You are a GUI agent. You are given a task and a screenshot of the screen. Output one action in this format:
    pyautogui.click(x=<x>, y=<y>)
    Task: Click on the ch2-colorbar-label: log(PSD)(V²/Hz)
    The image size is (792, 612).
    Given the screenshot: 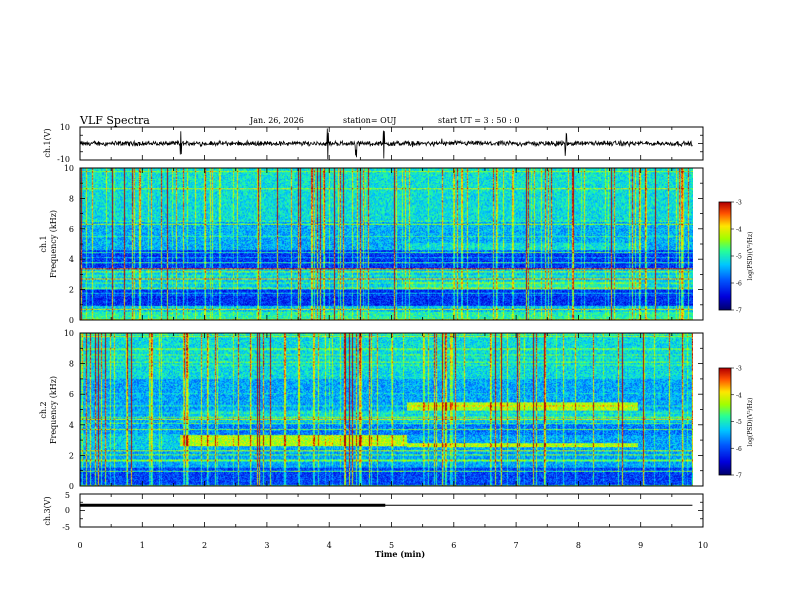 What is the action you would take?
    pyautogui.click(x=750, y=422)
    